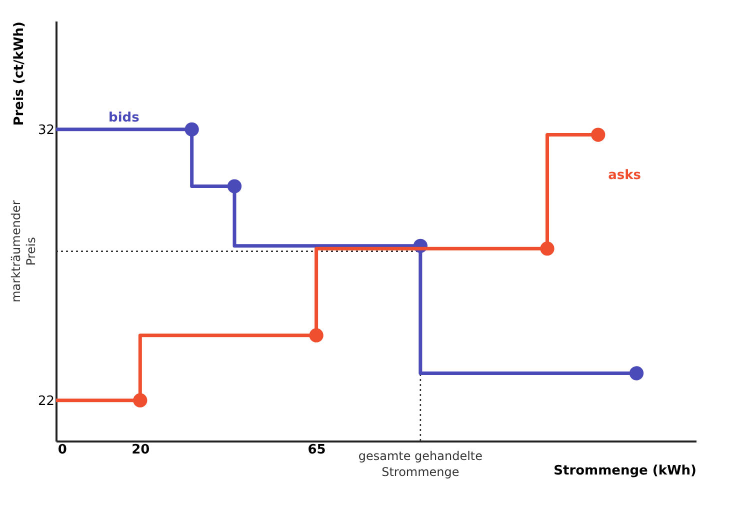 The width and height of the screenshot is (731, 522). I want to click on ref-line-label: markträumender Preis, so click(23, 251).